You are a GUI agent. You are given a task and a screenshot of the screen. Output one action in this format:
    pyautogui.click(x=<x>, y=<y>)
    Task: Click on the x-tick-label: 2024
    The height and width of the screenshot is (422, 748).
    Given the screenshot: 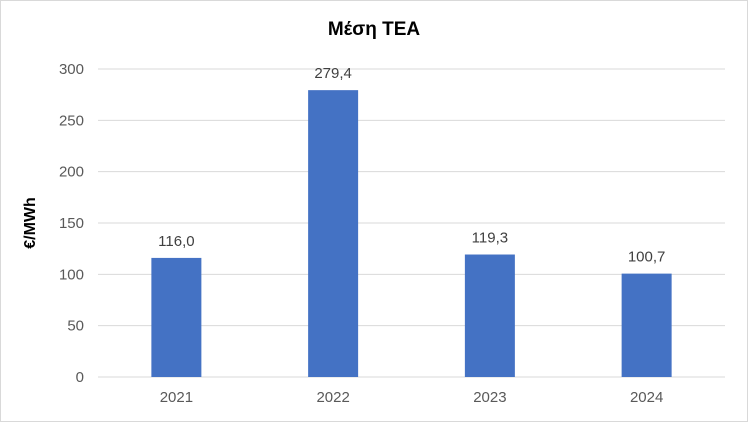 What is the action you would take?
    pyautogui.click(x=646, y=397)
    